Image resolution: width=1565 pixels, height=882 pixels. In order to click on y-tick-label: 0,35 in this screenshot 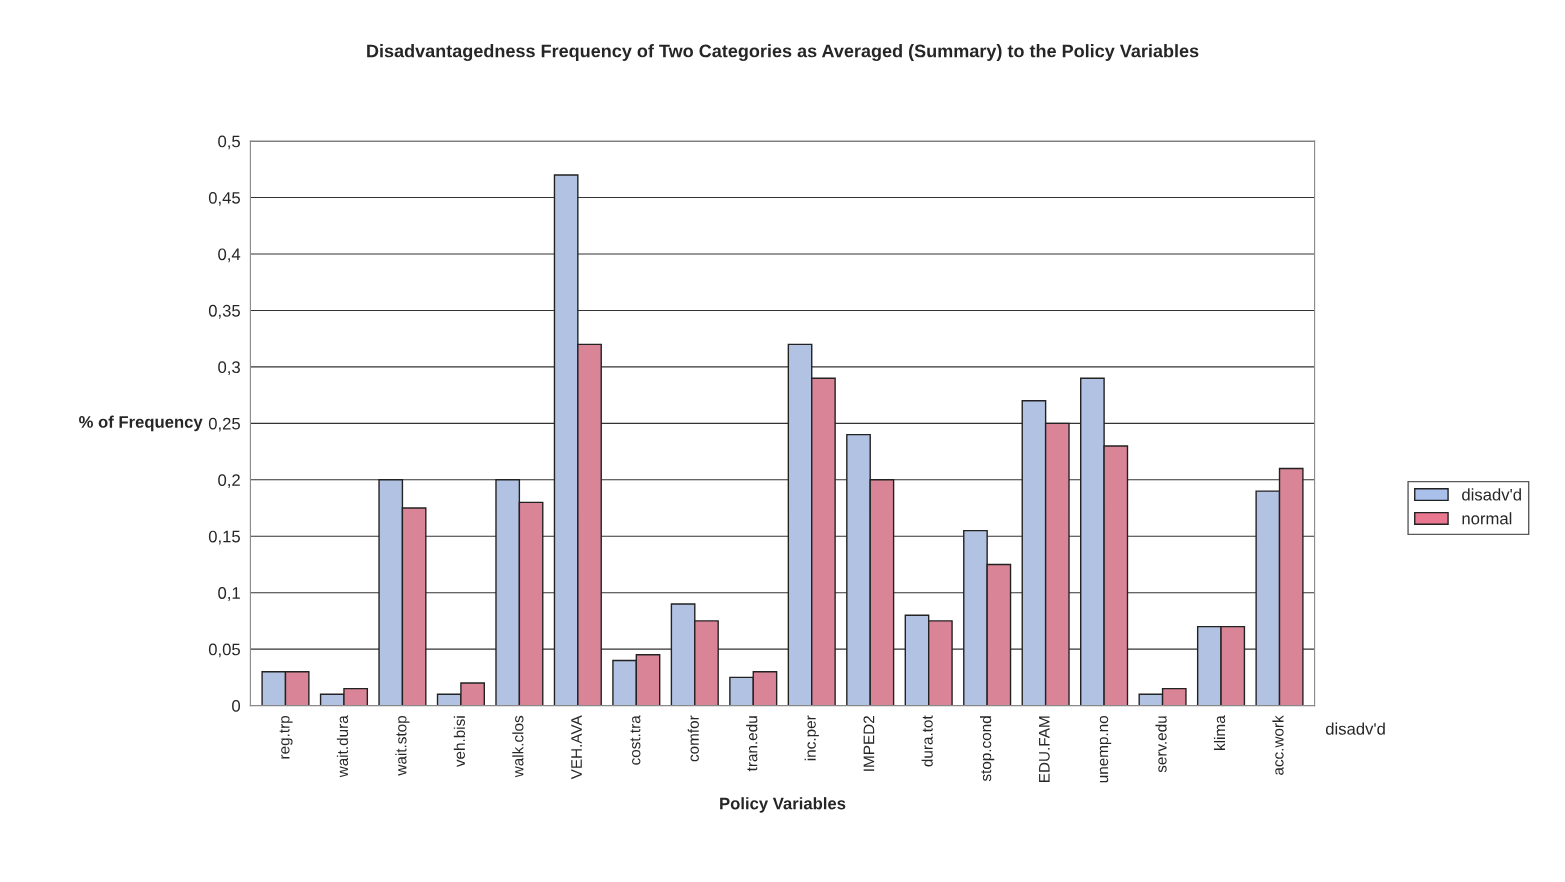, I will do `click(224, 311)`.